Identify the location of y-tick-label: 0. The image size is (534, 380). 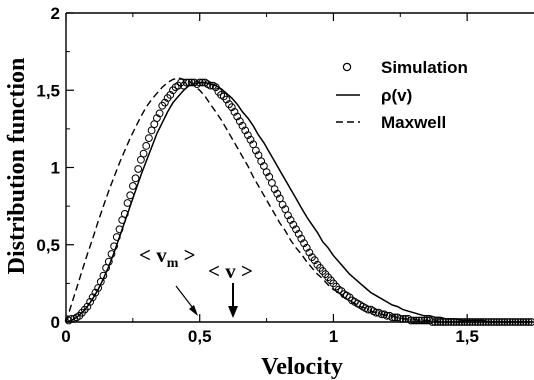
(55, 322).